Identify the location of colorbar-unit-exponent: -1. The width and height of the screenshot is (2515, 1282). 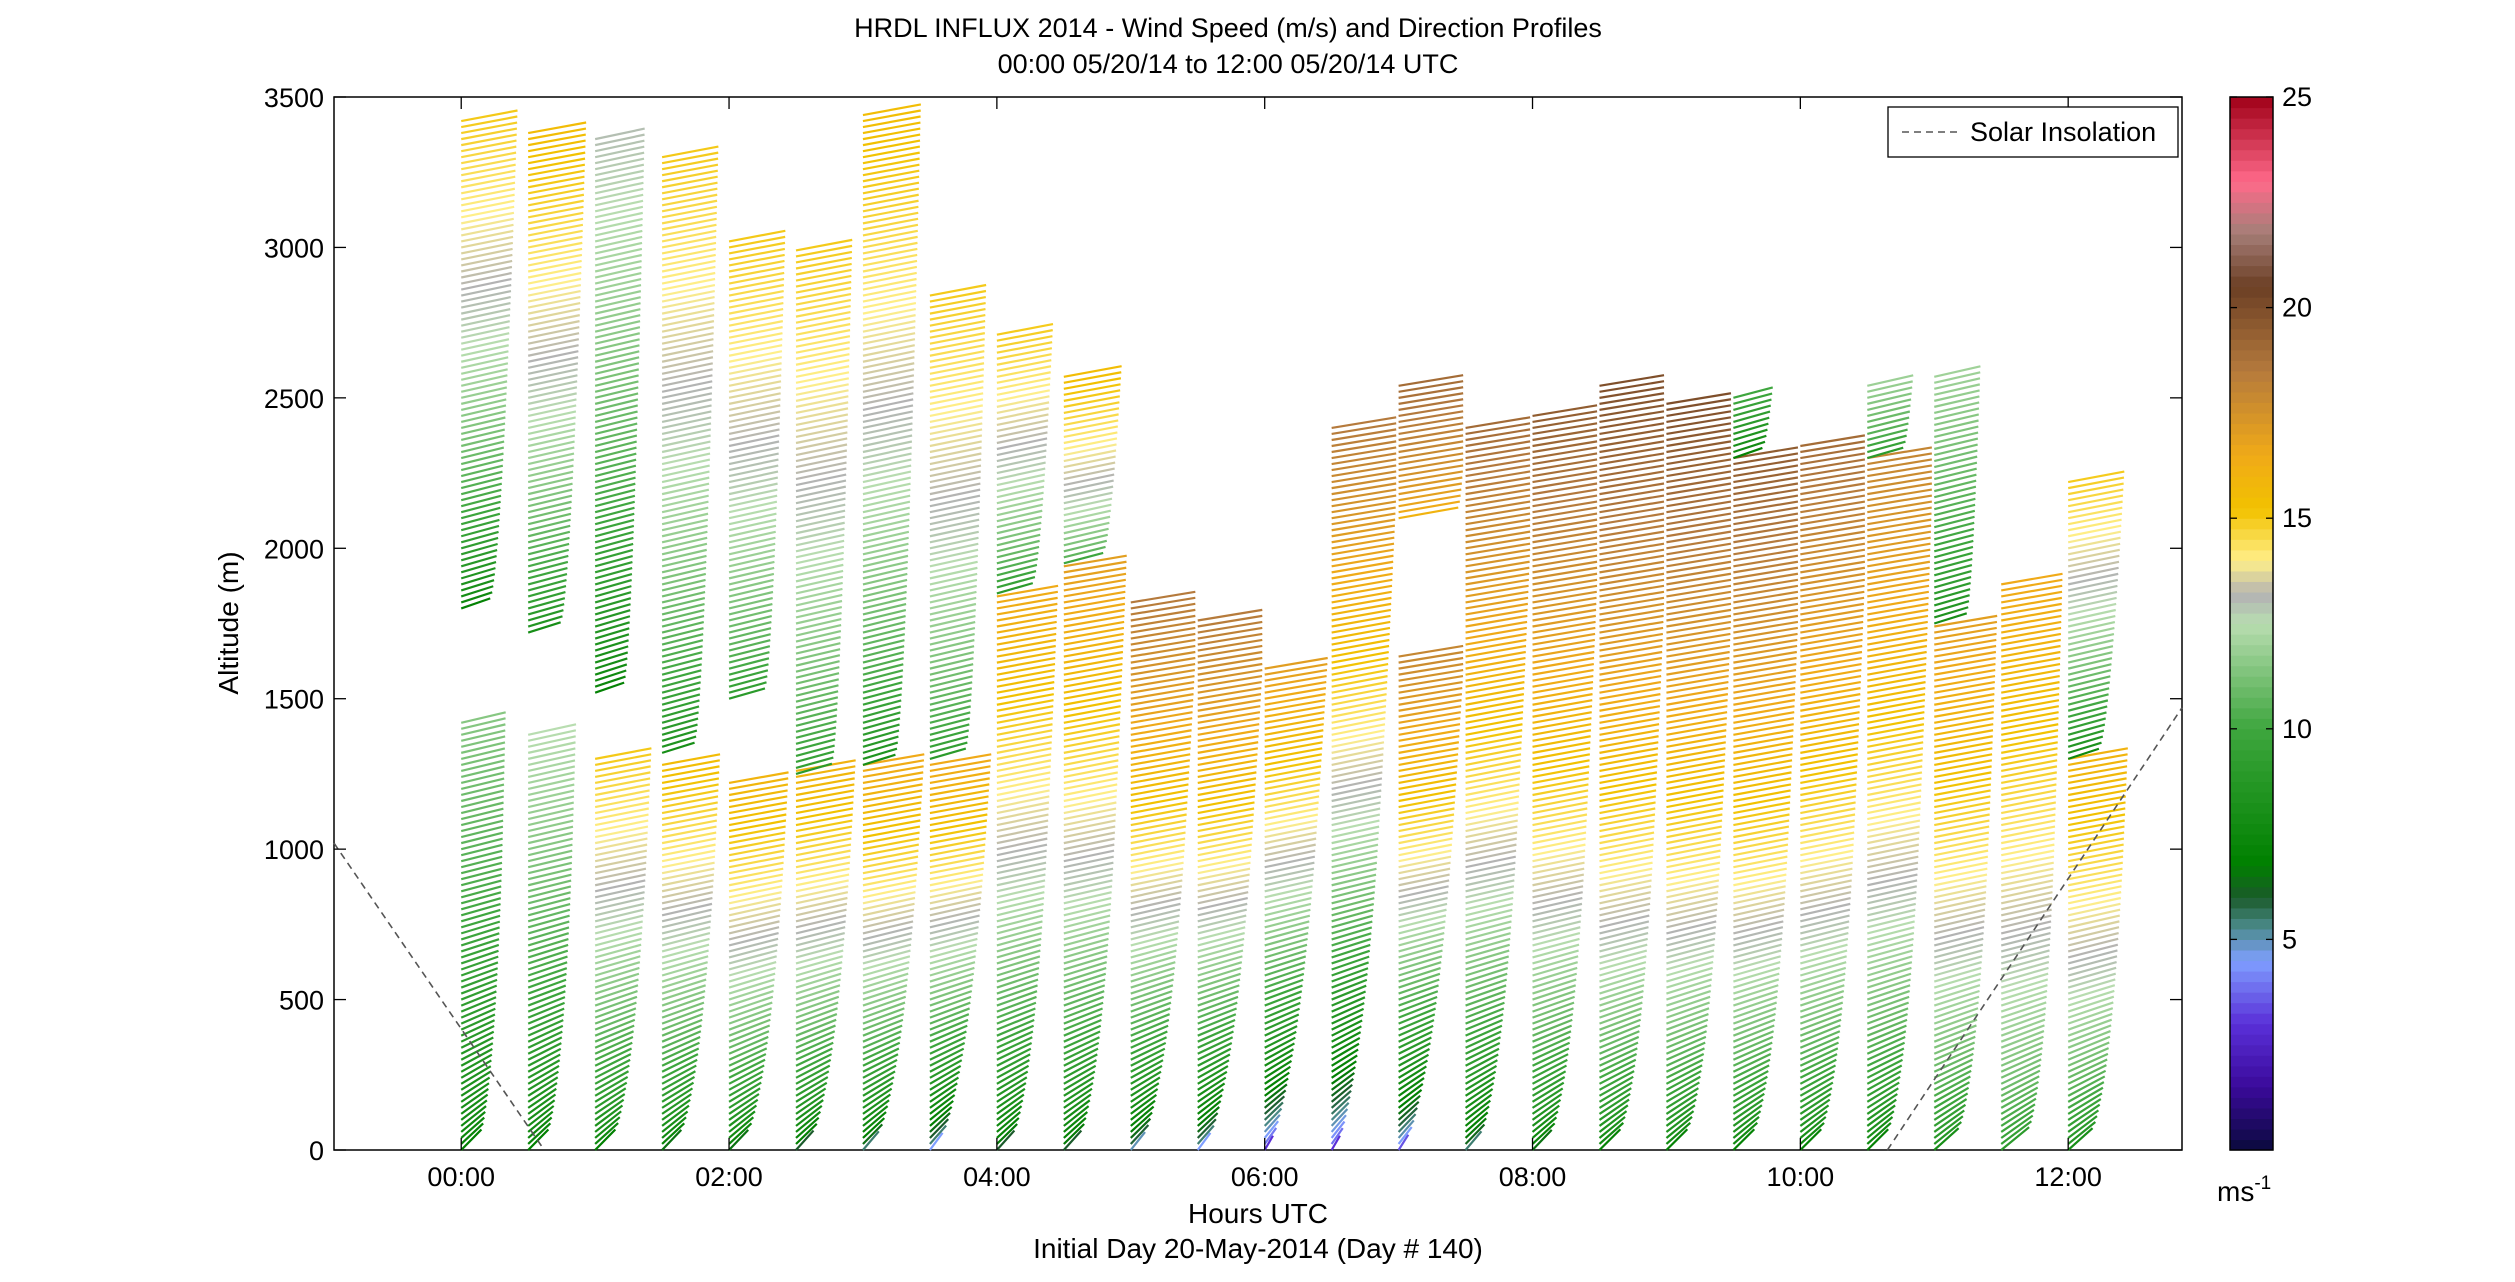
(2262, 1183).